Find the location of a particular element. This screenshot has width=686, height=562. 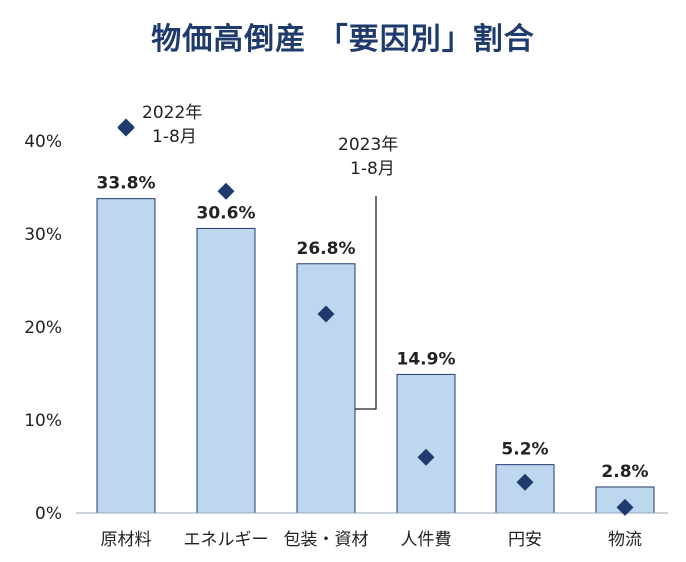

y-tick-label: 30% is located at coordinates (43, 235).